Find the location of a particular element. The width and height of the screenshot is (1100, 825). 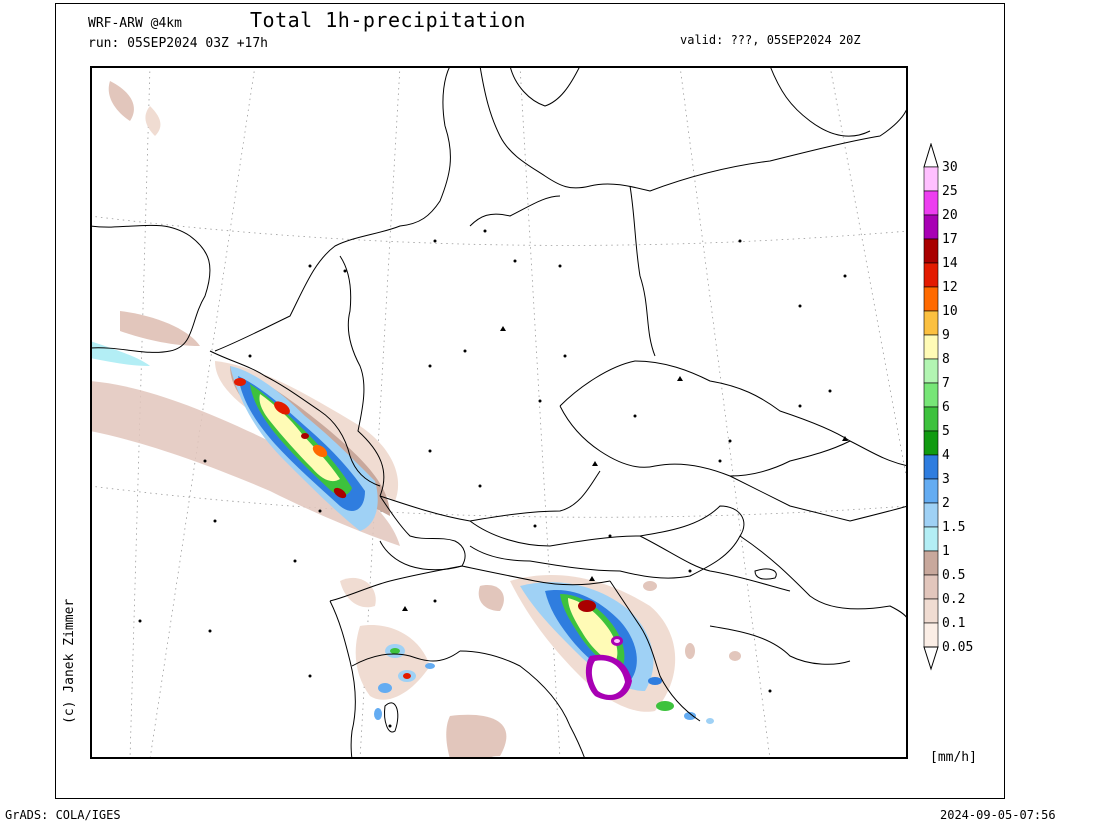

scale-label: 0.05 is located at coordinates (957, 647).